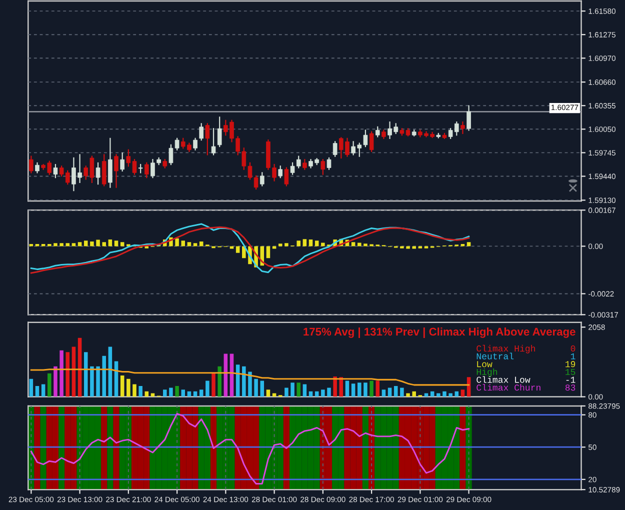 This screenshot has width=625, height=510. I want to click on annotation: Climax Churn, so click(508, 387).